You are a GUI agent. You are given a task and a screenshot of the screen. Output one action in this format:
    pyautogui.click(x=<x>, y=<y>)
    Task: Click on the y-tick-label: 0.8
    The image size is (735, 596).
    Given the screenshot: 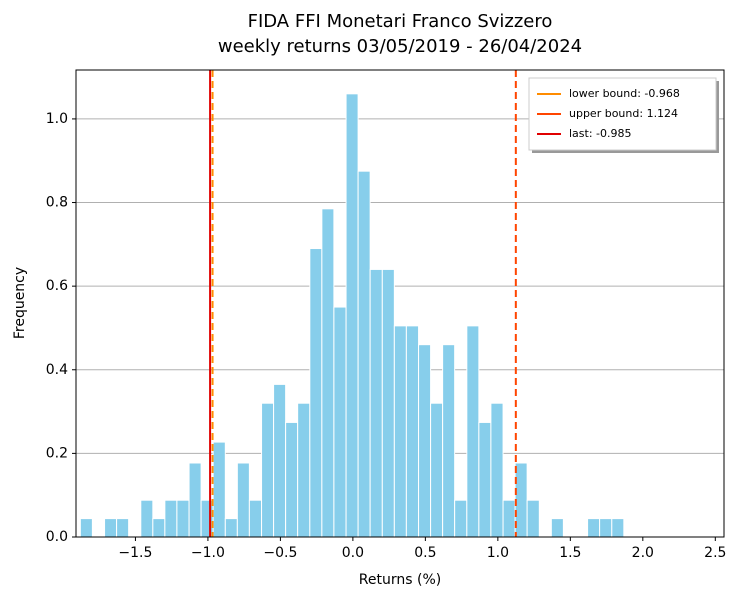 What is the action you would take?
    pyautogui.click(x=57, y=203)
    